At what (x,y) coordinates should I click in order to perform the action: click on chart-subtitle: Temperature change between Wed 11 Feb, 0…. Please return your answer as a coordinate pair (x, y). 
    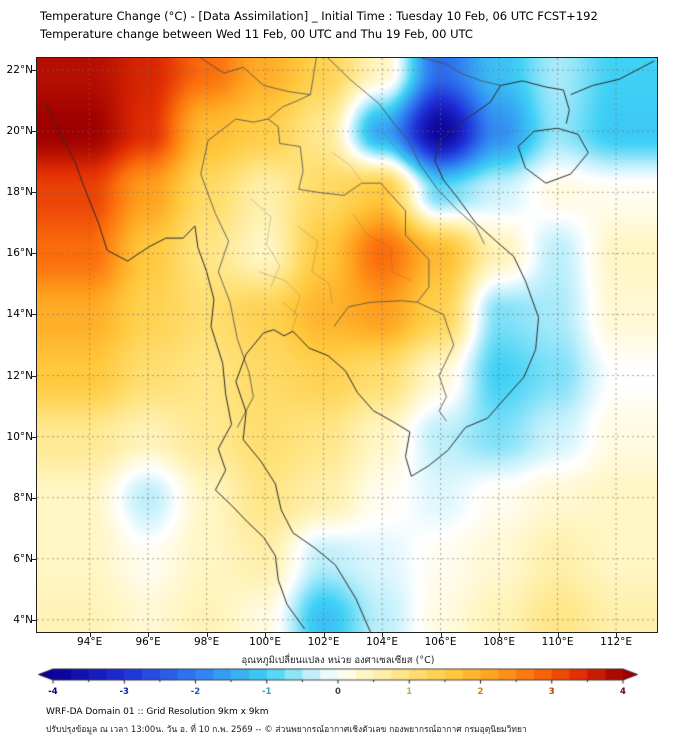
    Looking at the image, I should click on (256, 34).